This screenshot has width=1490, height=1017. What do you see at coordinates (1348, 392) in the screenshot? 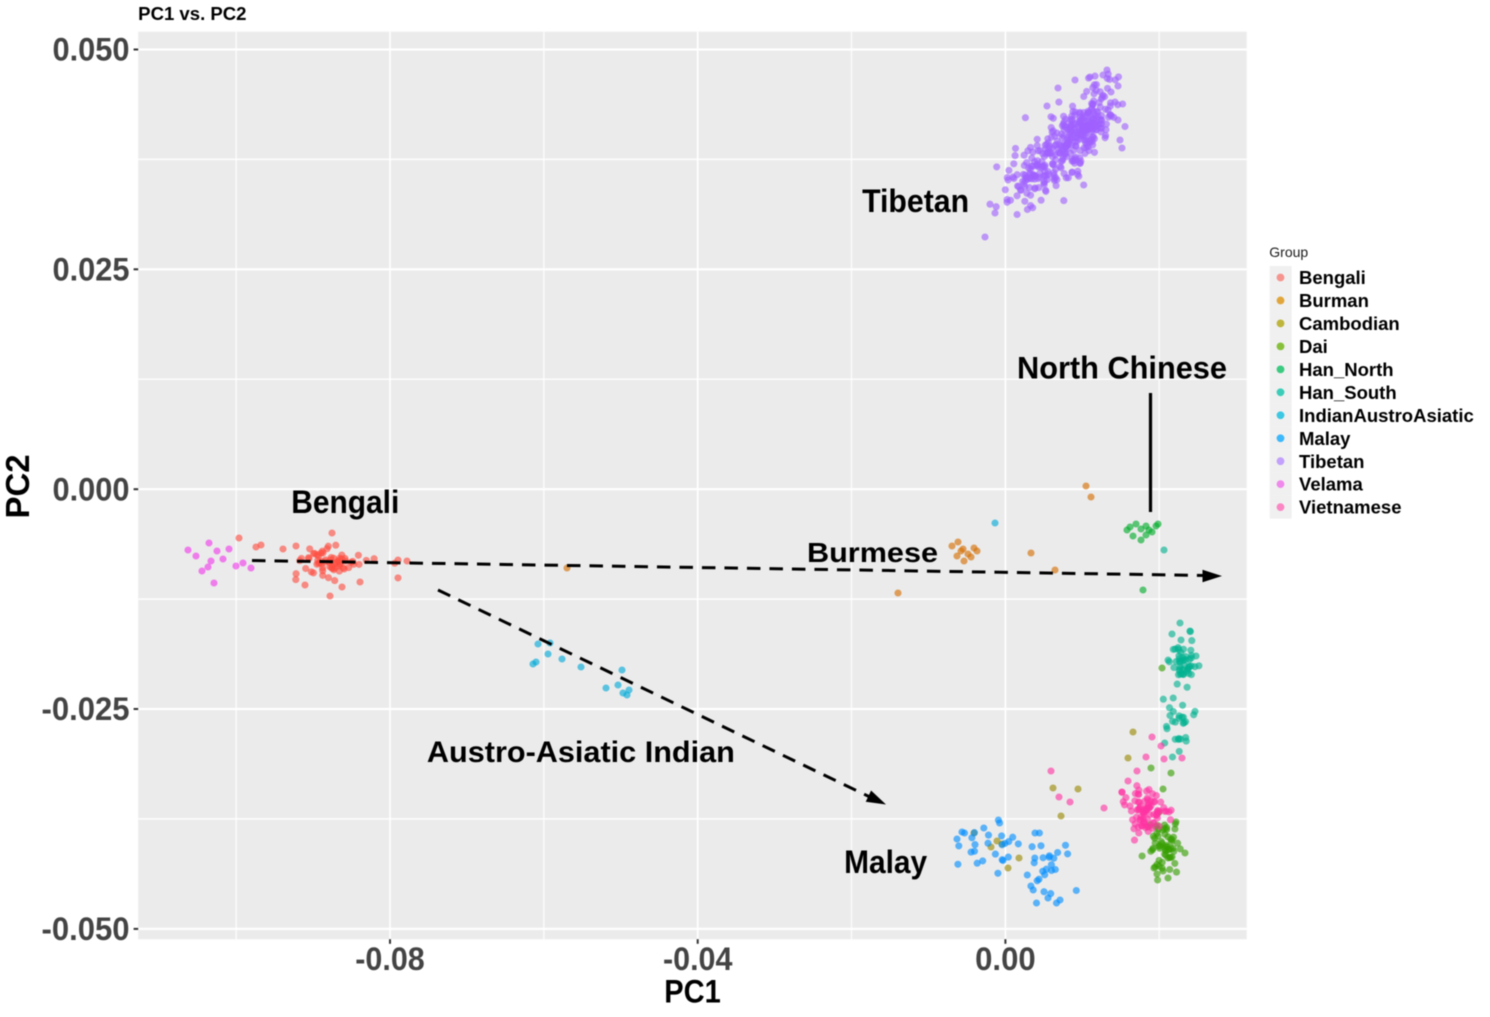
I see `svg-text: Han_South` at bounding box center [1348, 392].